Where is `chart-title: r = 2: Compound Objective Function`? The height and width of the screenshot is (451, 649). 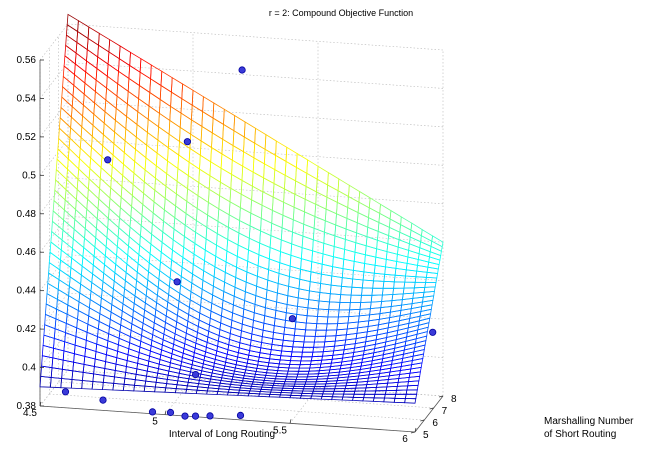
chart-title: r = 2: Compound Objective Function is located at coordinates (341, 13).